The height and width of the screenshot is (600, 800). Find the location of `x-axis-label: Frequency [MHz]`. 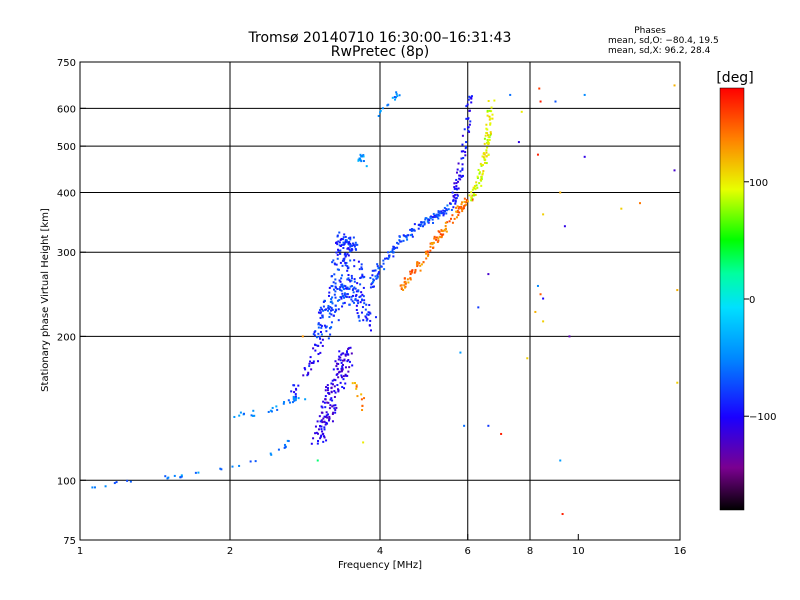

x-axis-label: Frequency [MHz] is located at coordinates (380, 565).